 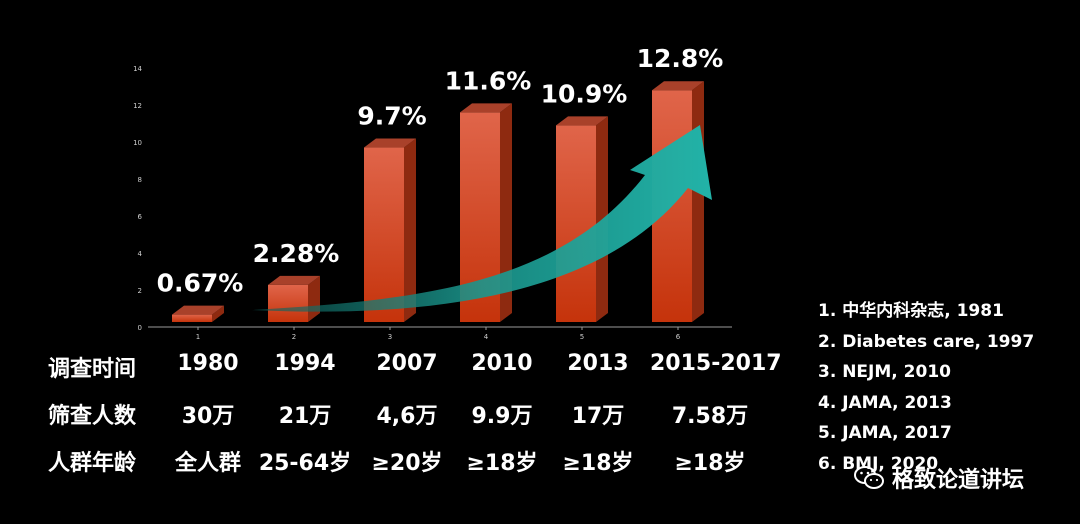 I want to click on y-tick-label: 8, so click(x=140, y=180).